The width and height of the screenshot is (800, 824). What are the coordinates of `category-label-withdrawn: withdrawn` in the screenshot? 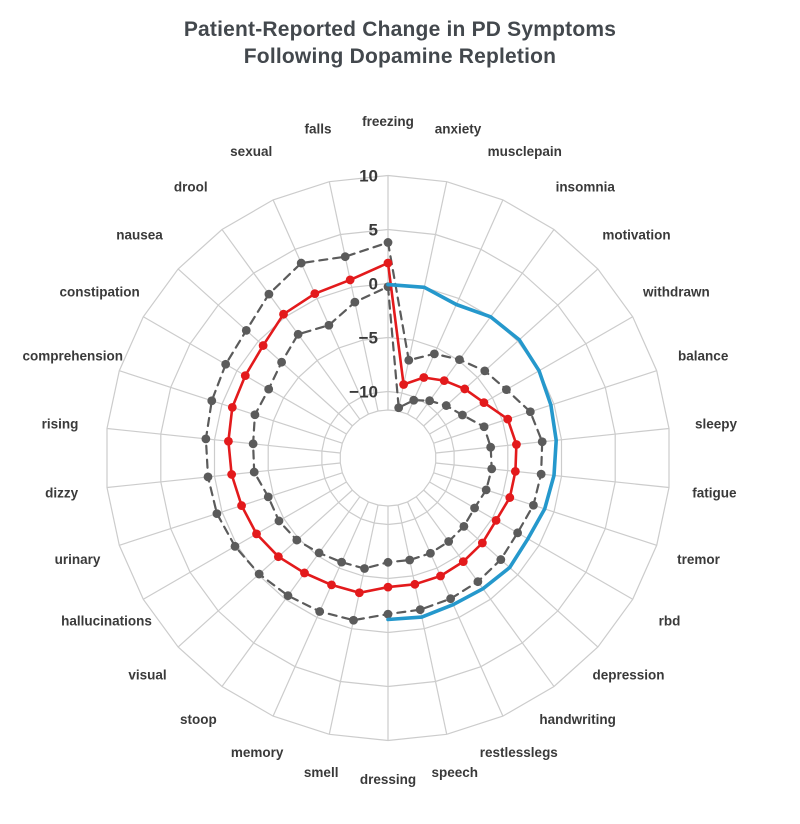 It's located at (676, 292).